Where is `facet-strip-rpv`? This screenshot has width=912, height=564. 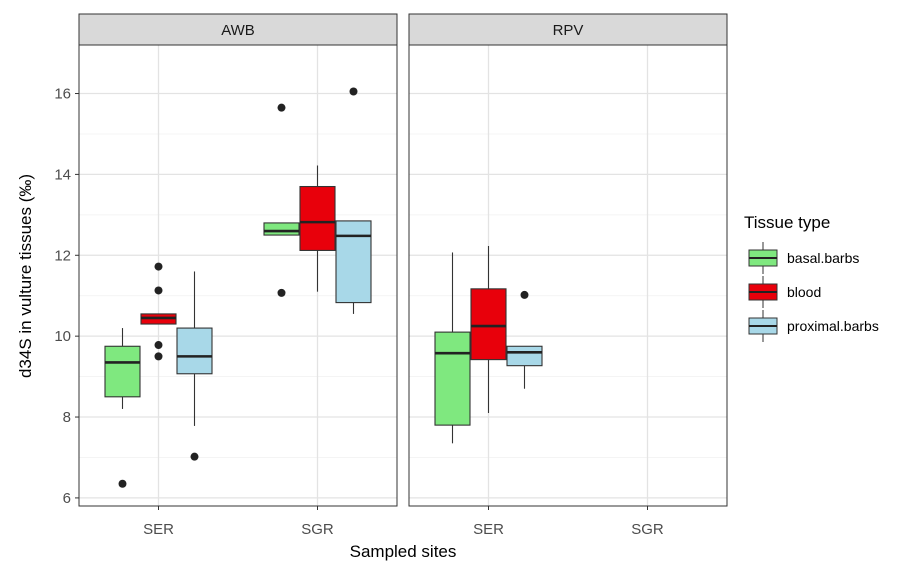
facet-strip-rpv is located at coordinates (568, 29).